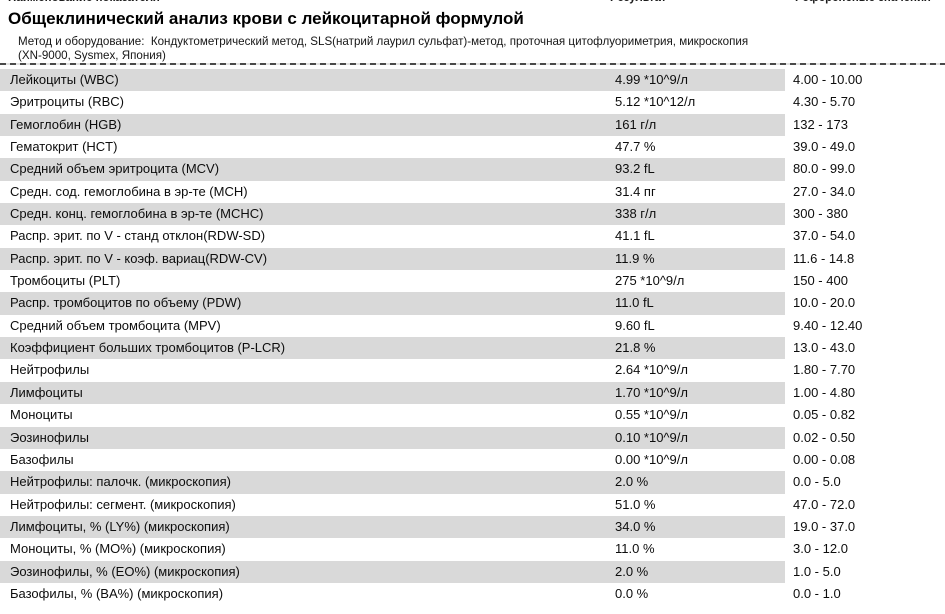 This screenshot has width=945, height=614. I want to click on reference-range: 0.00 - 0.08, so click(865, 460).